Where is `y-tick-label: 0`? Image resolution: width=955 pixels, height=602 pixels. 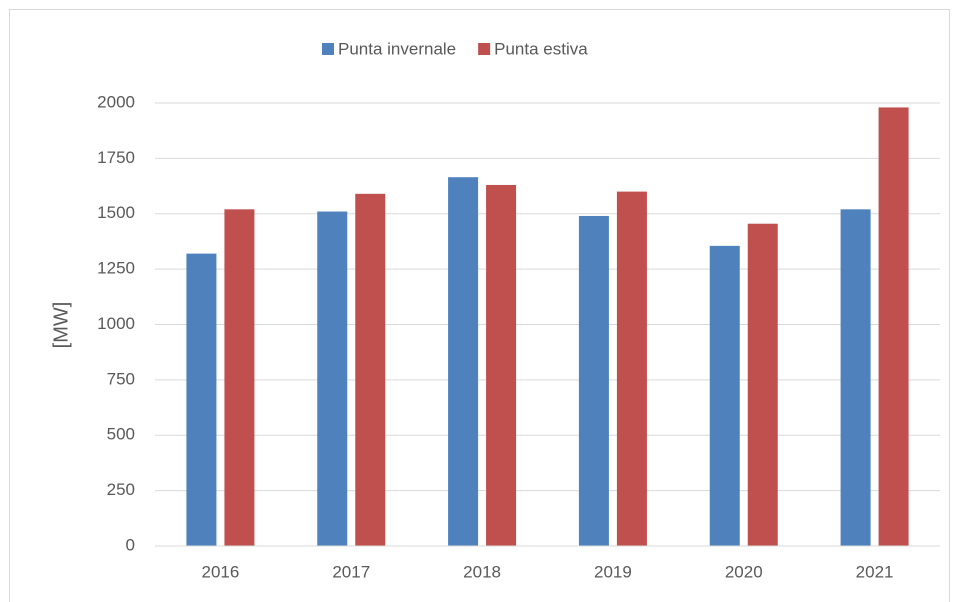
y-tick-label: 0 is located at coordinates (130, 544).